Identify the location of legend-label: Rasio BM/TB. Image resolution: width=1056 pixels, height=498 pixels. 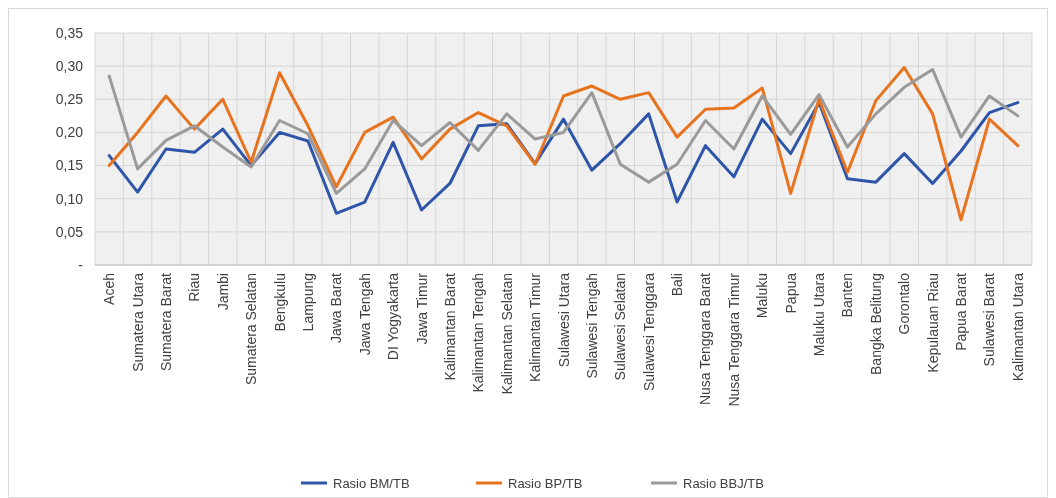
(371, 483).